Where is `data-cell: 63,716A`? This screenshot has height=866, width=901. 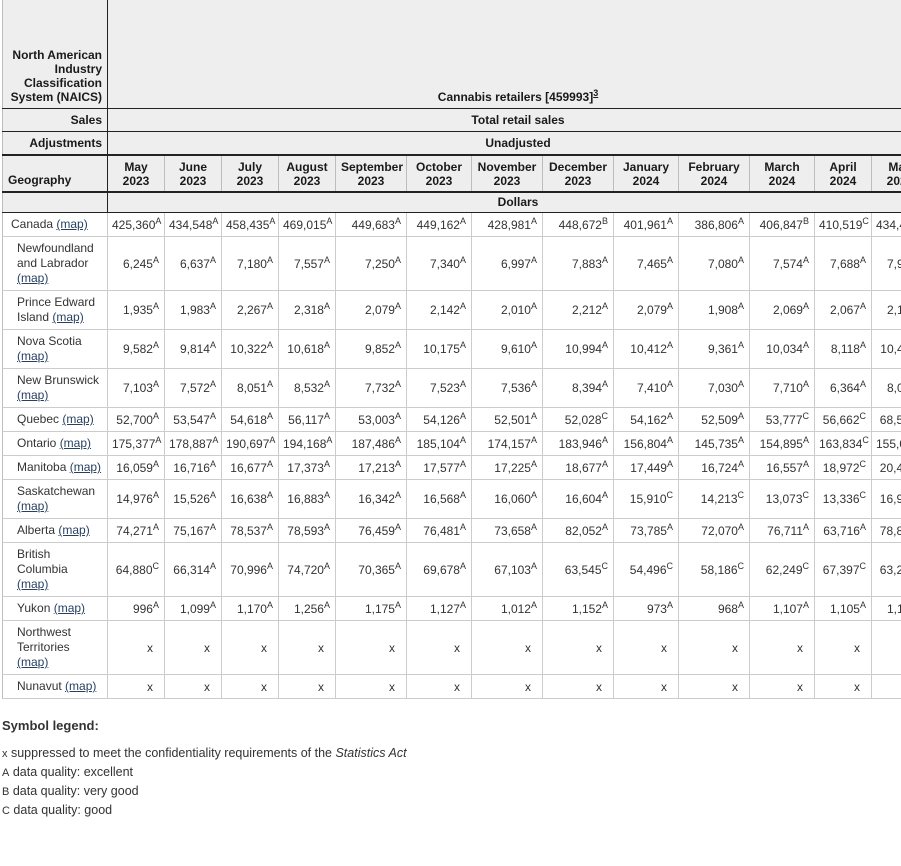 data-cell: 63,716A is located at coordinates (843, 530).